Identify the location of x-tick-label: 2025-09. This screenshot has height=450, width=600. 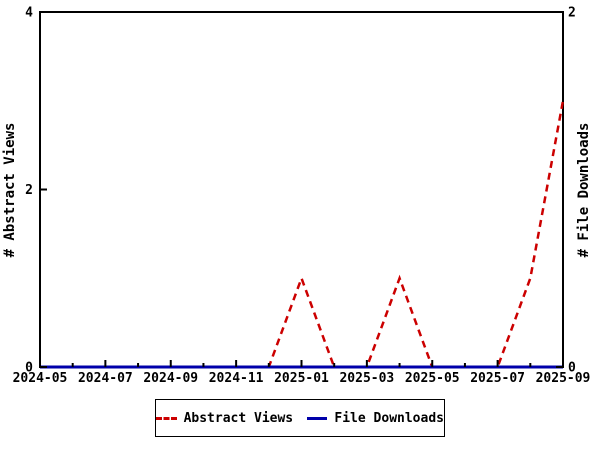
(563, 378).